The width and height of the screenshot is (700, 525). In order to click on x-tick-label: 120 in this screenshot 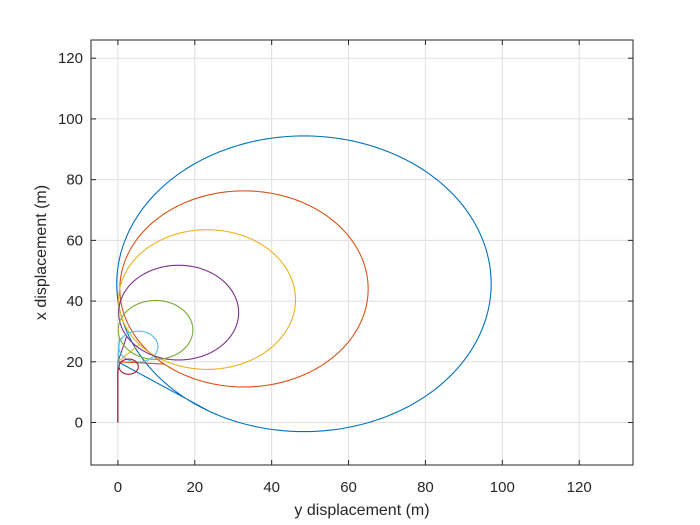, I will do `click(579, 487)`.